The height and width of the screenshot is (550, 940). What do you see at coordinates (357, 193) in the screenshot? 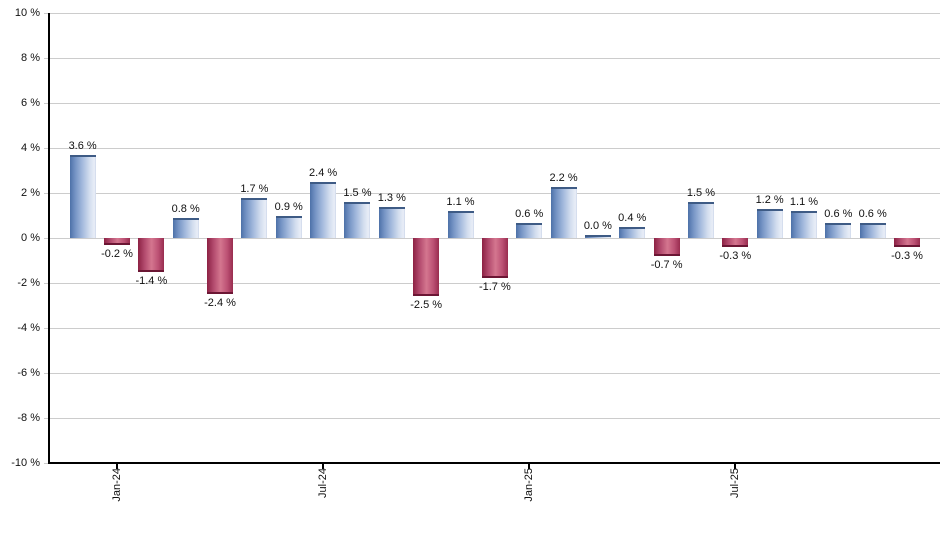
I see `bar-value-label-aug-24: 1.5 %` at bounding box center [357, 193].